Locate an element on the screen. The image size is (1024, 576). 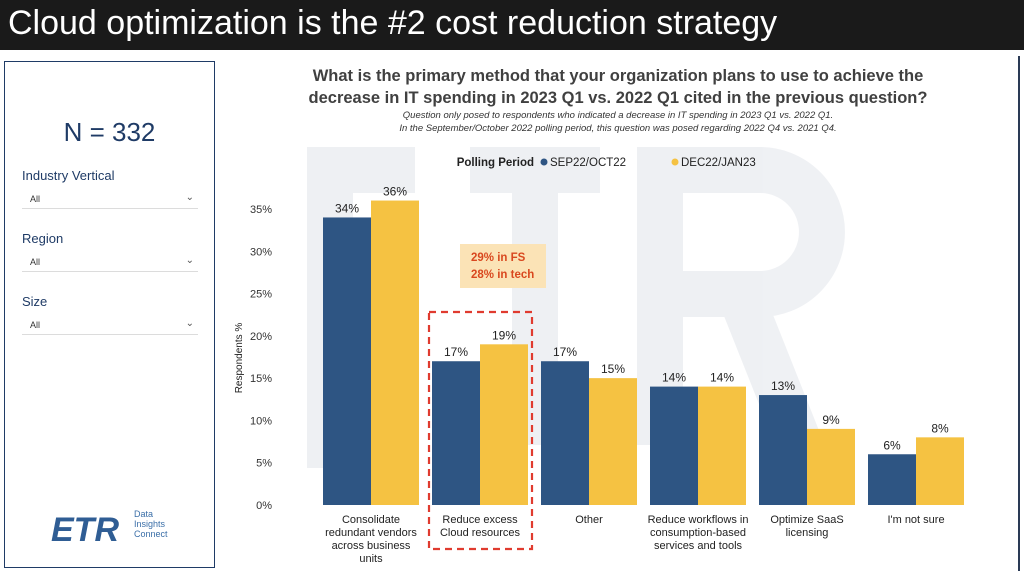
chart-legend: Polling Period SEP22/OCT22 DEC22/JAN23 is located at coordinates (606, 163).